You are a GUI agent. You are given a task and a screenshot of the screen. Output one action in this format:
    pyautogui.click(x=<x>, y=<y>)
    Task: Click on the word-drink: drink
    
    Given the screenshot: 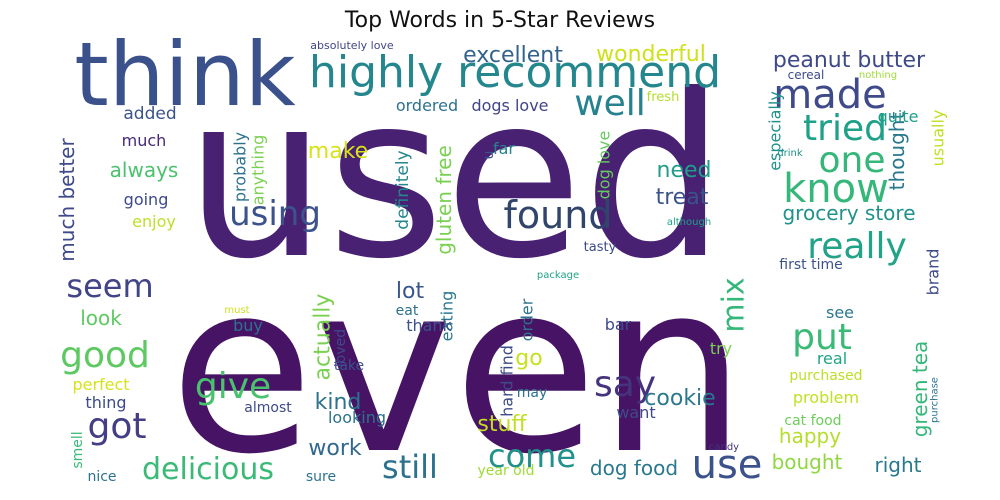 What is the action you would take?
    pyautogui.click(x=790, y=153)
    